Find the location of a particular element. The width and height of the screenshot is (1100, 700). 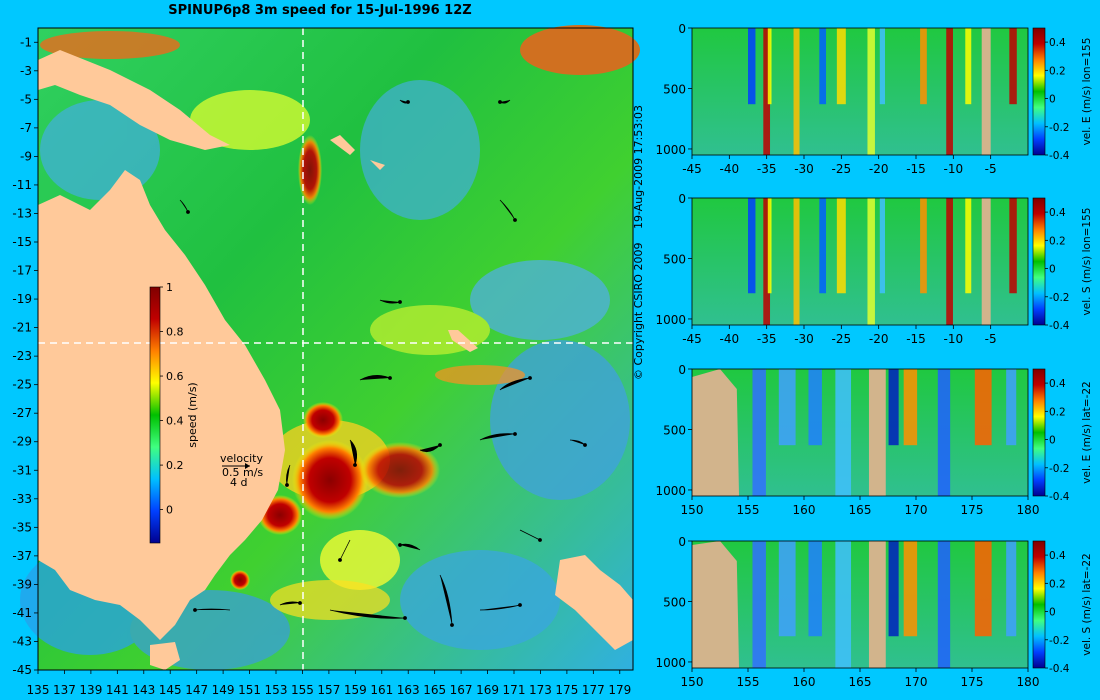

section-x-tick-label: -30 is located at coordinates (804, 169).